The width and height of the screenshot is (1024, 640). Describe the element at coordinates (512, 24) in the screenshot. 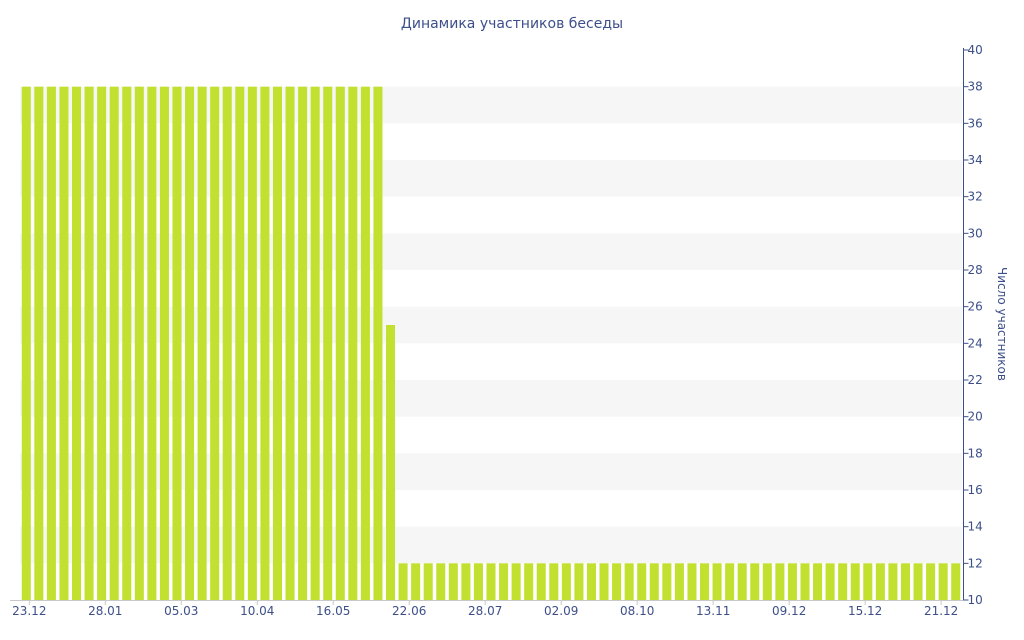

I see `chart-title: Динамика участников беседы` at that location.